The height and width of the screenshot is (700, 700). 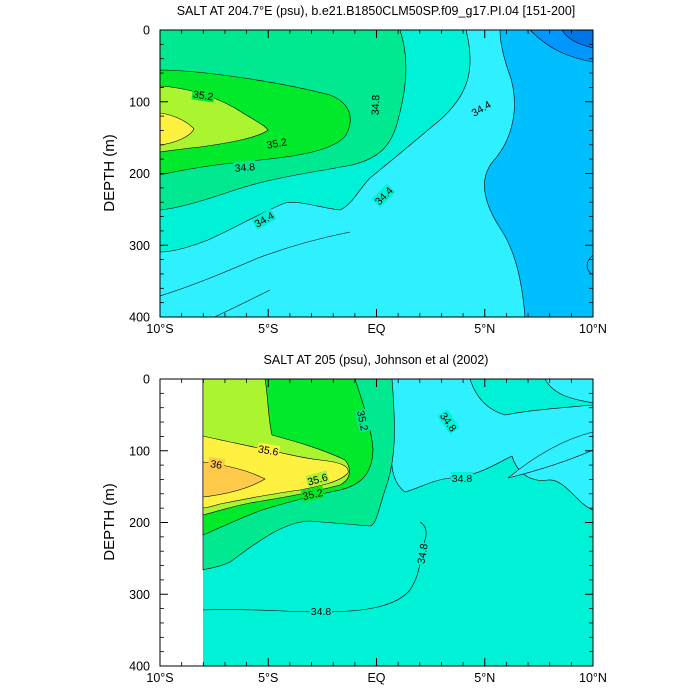 What do you see at coordinates (109, 522) in the screenshot?
I see `panel2-ylabel: DEPTH (m)` at bounding box center [109, 522].